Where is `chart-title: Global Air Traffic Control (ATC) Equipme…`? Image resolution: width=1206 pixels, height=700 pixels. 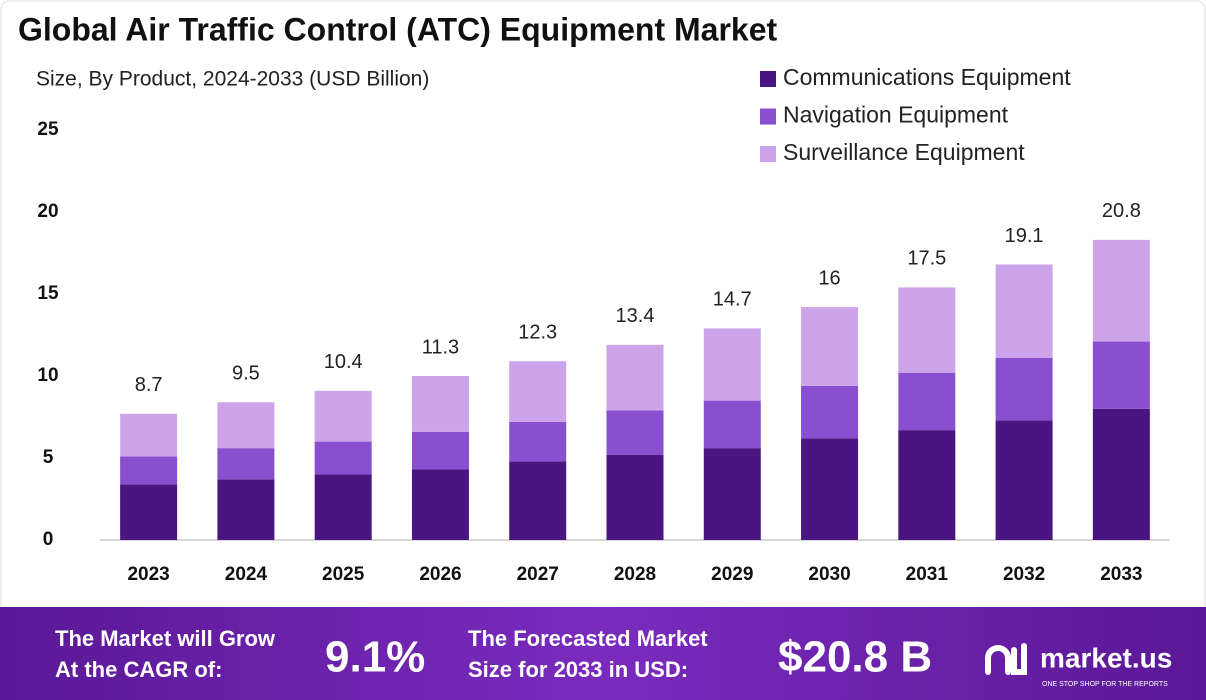
chart-title: Global Air Traffic Control (ATC) Equipme… is located at coordinates (397, 29).